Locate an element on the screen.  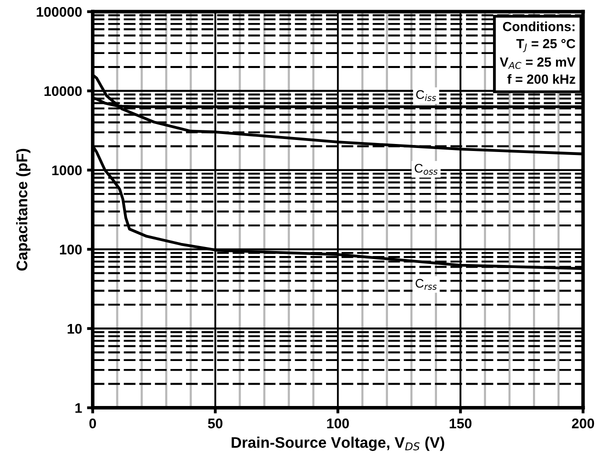
series-label: C$_{oss}$ is located at coordinates (426, 169).